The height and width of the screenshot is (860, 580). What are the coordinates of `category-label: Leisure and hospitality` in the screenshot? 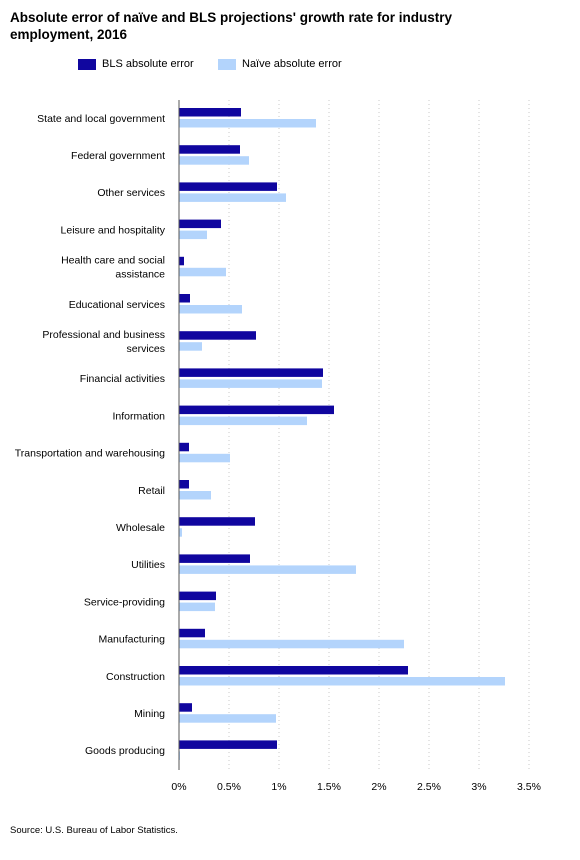 It's located at (113, 230).